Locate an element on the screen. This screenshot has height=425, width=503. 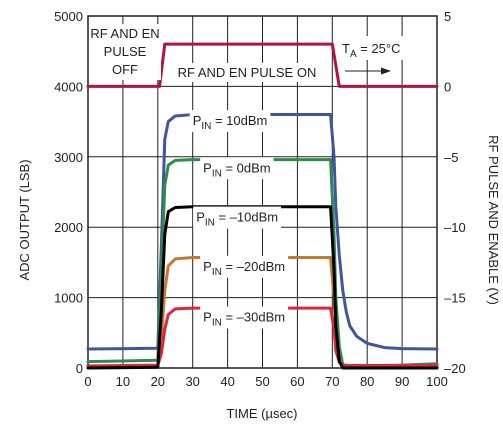
y2-tick-label: 5 is located at coordinates (447, 16).